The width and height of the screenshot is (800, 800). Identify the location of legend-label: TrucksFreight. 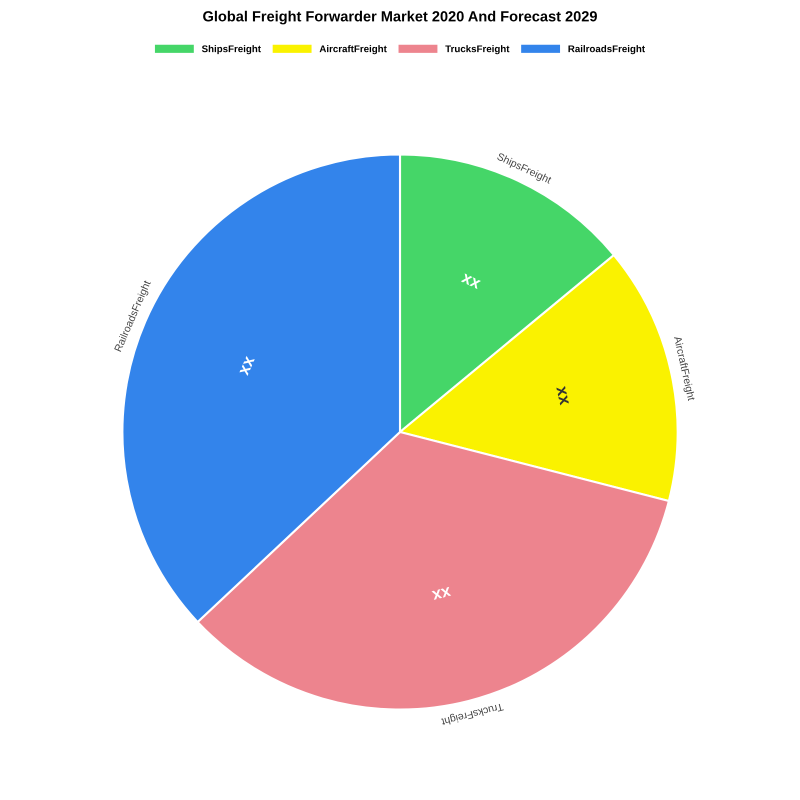
(477, 49).